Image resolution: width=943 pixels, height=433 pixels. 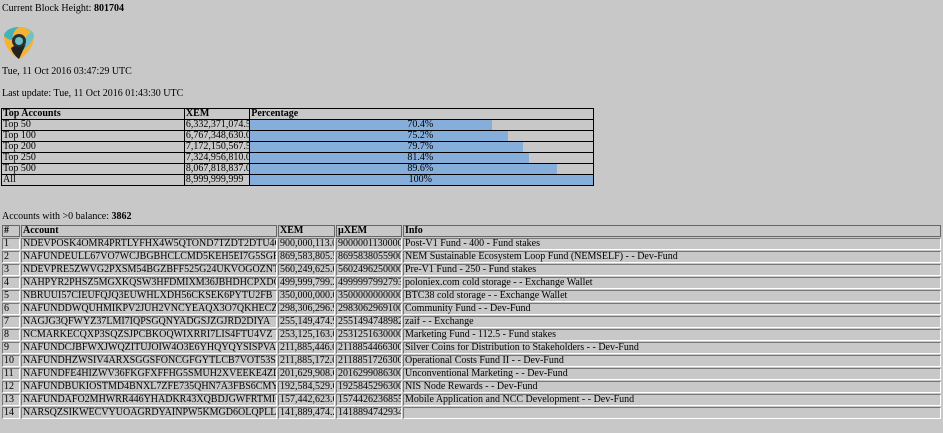 I want to click on block-height-value: 801704, so click(x=108, y=8).